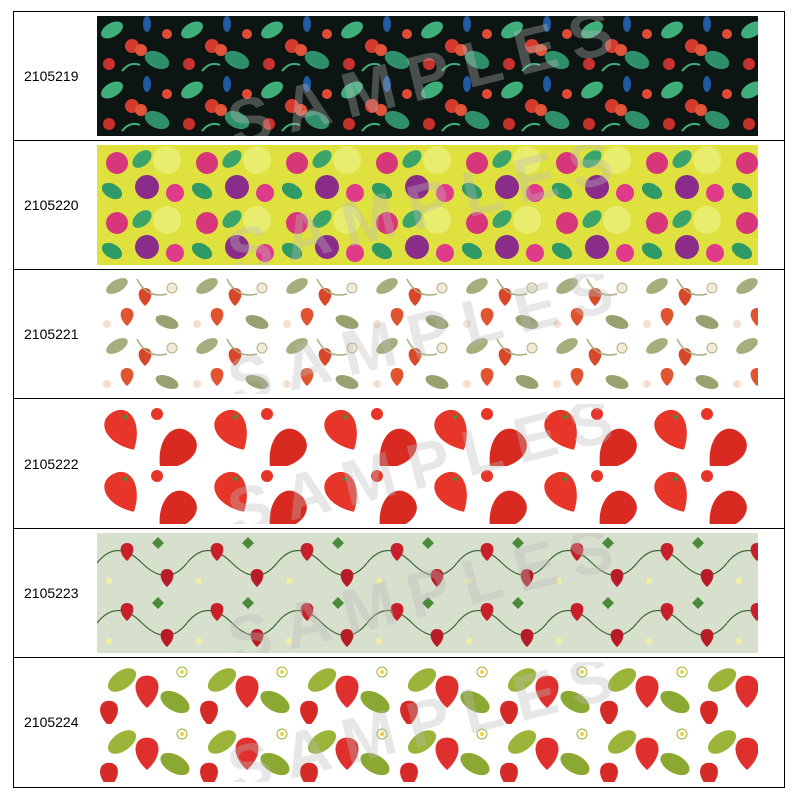  Describe the element at coordinates (51, 722) in the screenshot. I see `product-code: 2105224` at that location.